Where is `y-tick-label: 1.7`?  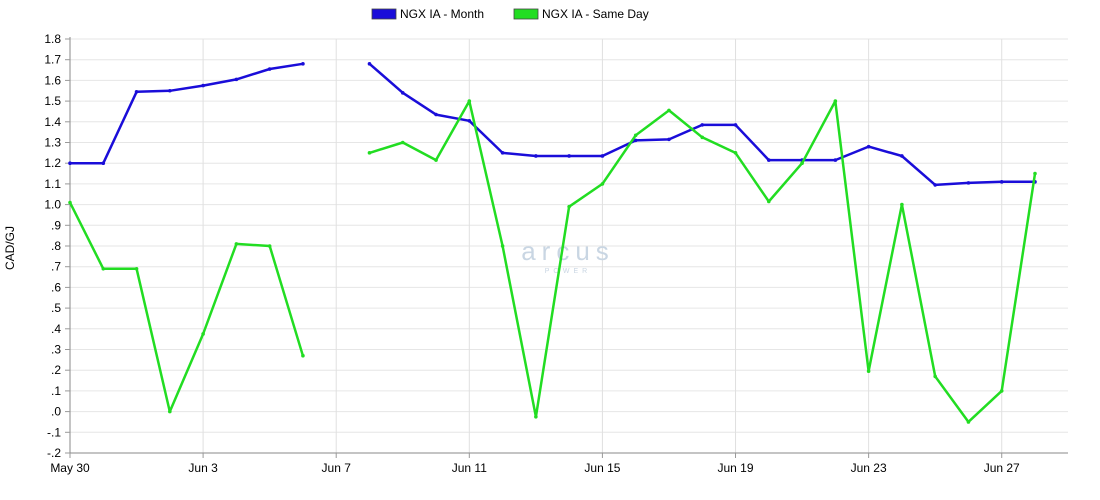 y-tick-label: 1.7 is located at coordinates (52, 60).